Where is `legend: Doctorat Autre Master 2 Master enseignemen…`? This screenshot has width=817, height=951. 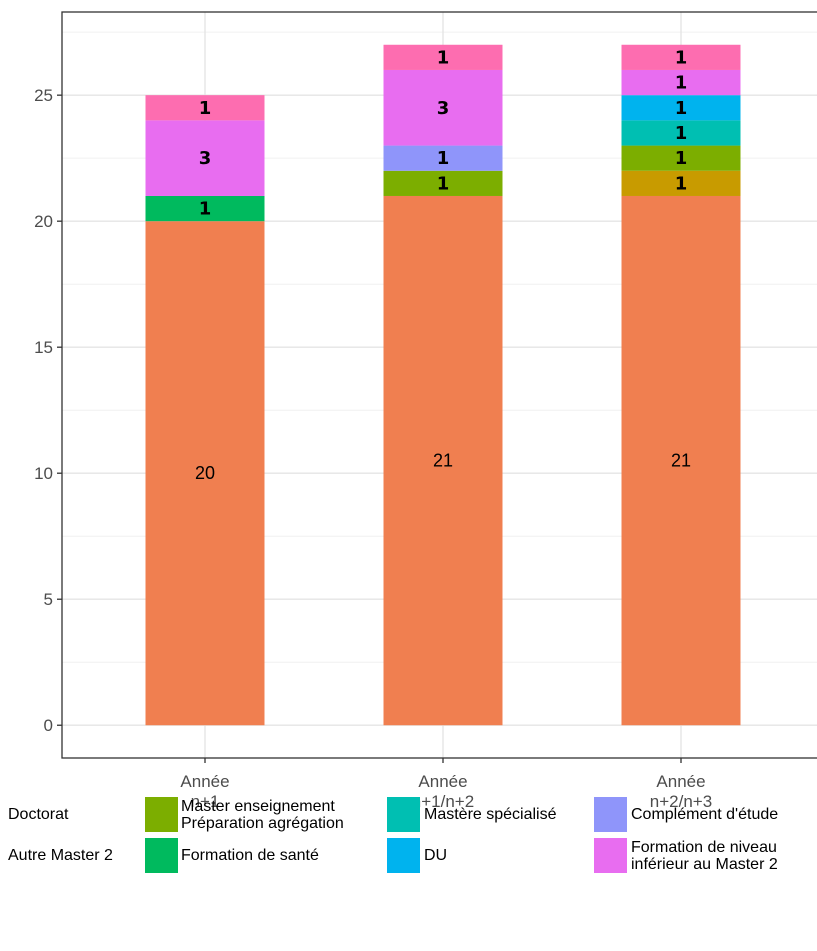
legend: Doctorat Autre Master 2 Master enseignemen… is located at coordinates (393, 835).